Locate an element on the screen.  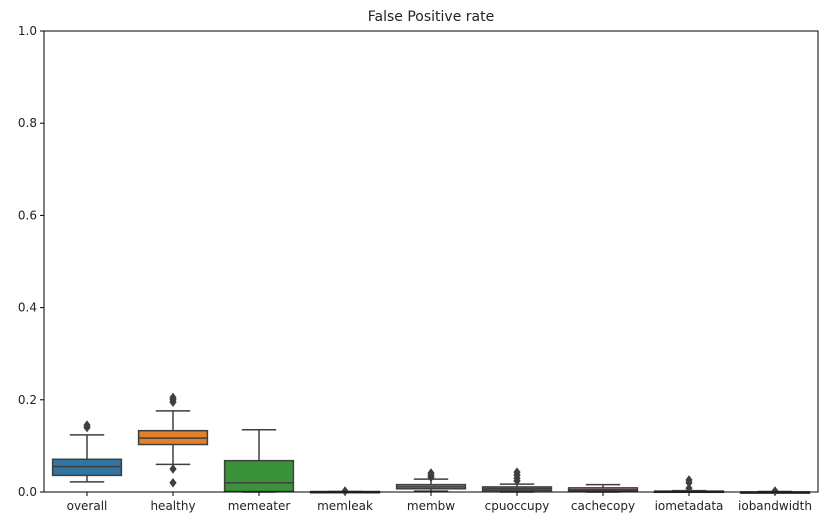
box-memleak is located at coordinates (345, 491).